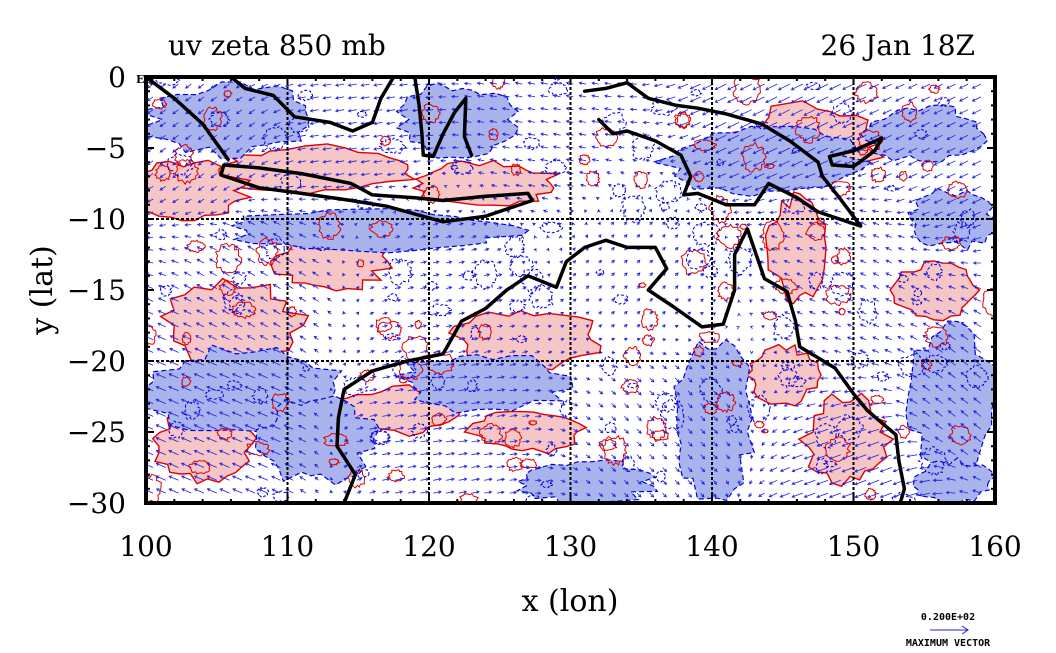  What do you see at coordinates (105, 148) in the screenshot?
I see `y-tick-label: −5` at bounding box center [105, 148].